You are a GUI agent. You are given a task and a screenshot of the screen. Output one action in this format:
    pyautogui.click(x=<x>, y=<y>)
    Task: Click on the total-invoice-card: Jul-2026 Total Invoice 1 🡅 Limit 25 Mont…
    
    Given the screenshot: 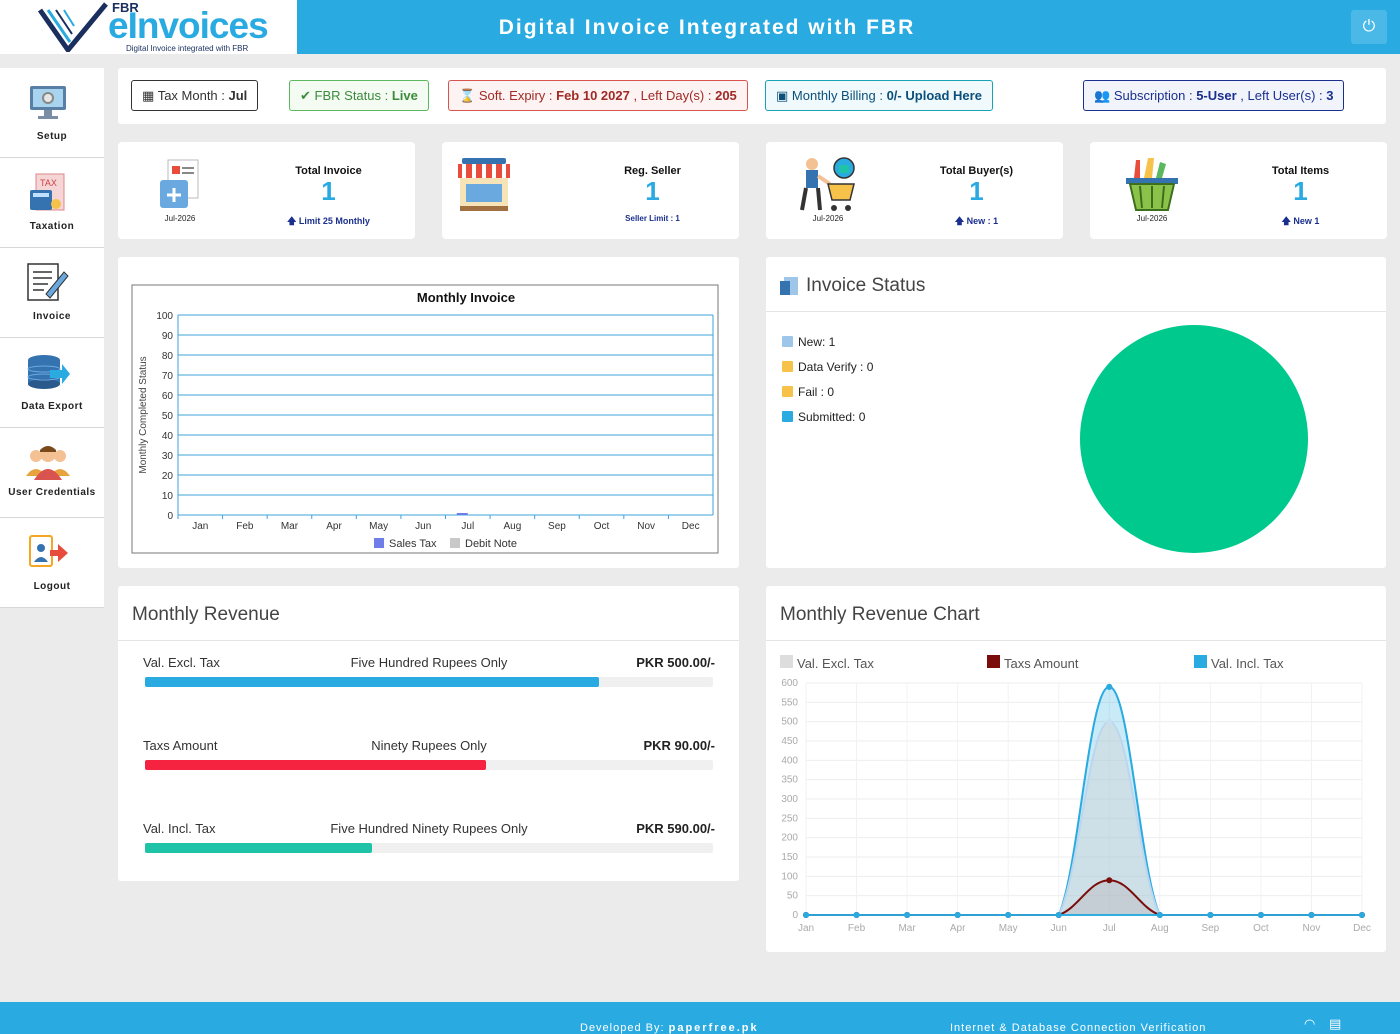 What is the action you would take?
    pyautogui.click(x=266, y=190)
    